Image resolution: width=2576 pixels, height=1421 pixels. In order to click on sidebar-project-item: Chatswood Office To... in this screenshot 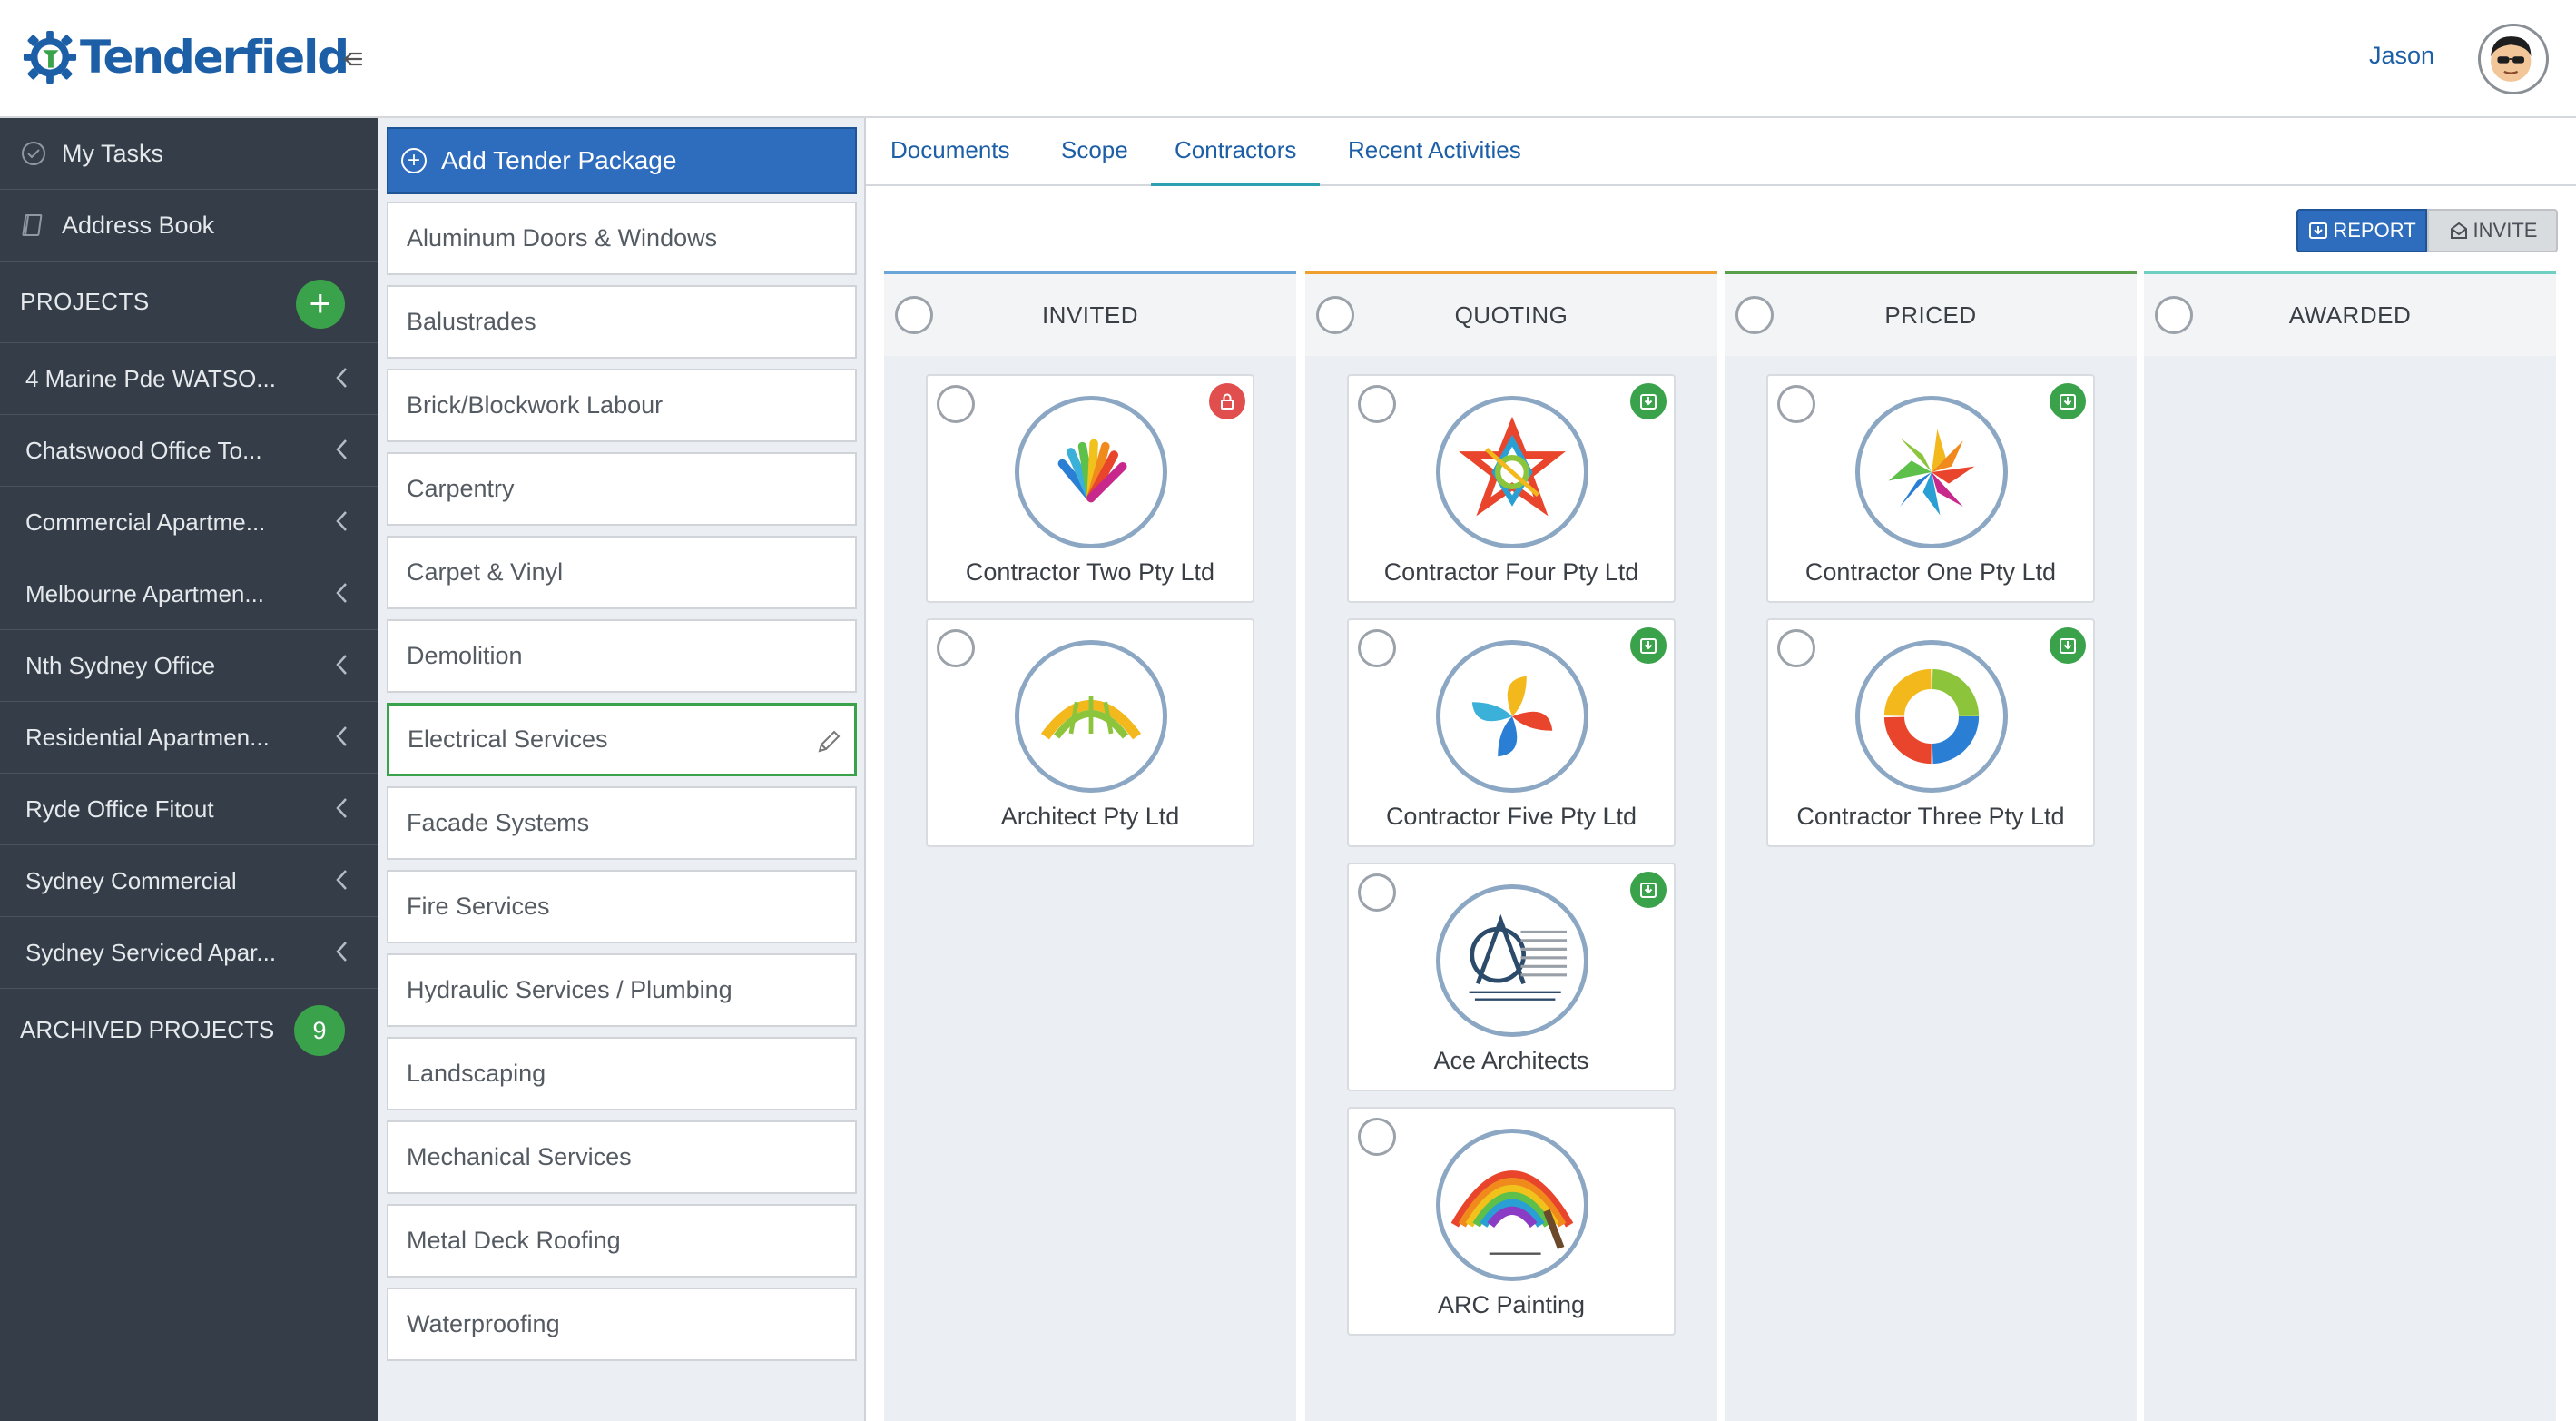, I will do `click(189, 451)`.